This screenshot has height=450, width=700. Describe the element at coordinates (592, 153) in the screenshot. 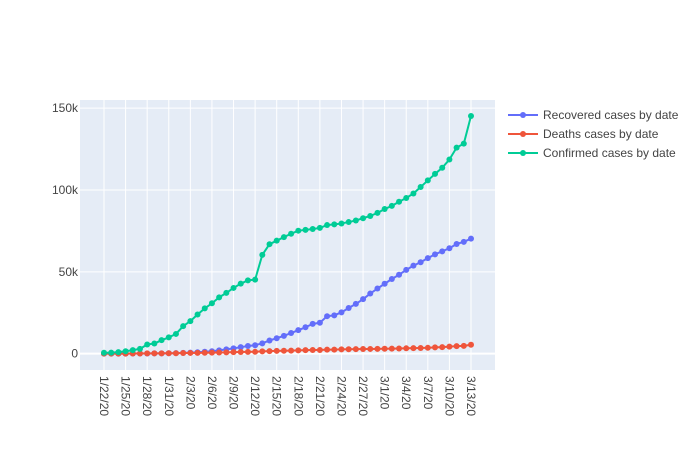

I see `legend-item: Confirmed cases by date` at that location.